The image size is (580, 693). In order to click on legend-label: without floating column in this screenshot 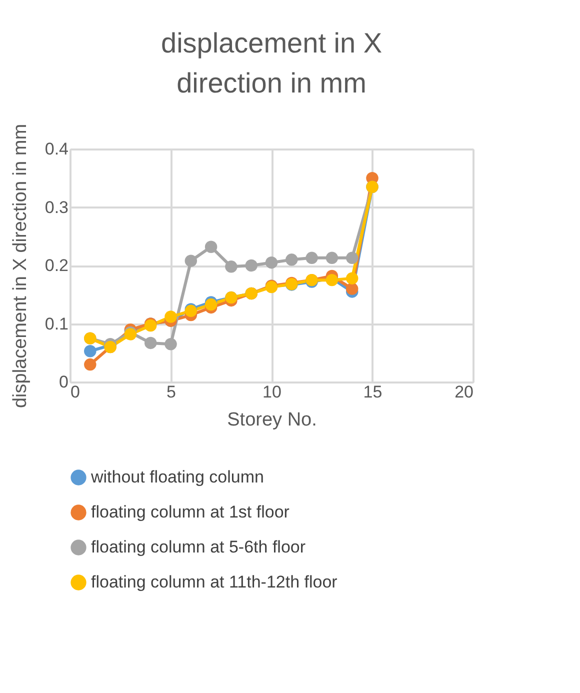, I will do `click(177, 477)`.